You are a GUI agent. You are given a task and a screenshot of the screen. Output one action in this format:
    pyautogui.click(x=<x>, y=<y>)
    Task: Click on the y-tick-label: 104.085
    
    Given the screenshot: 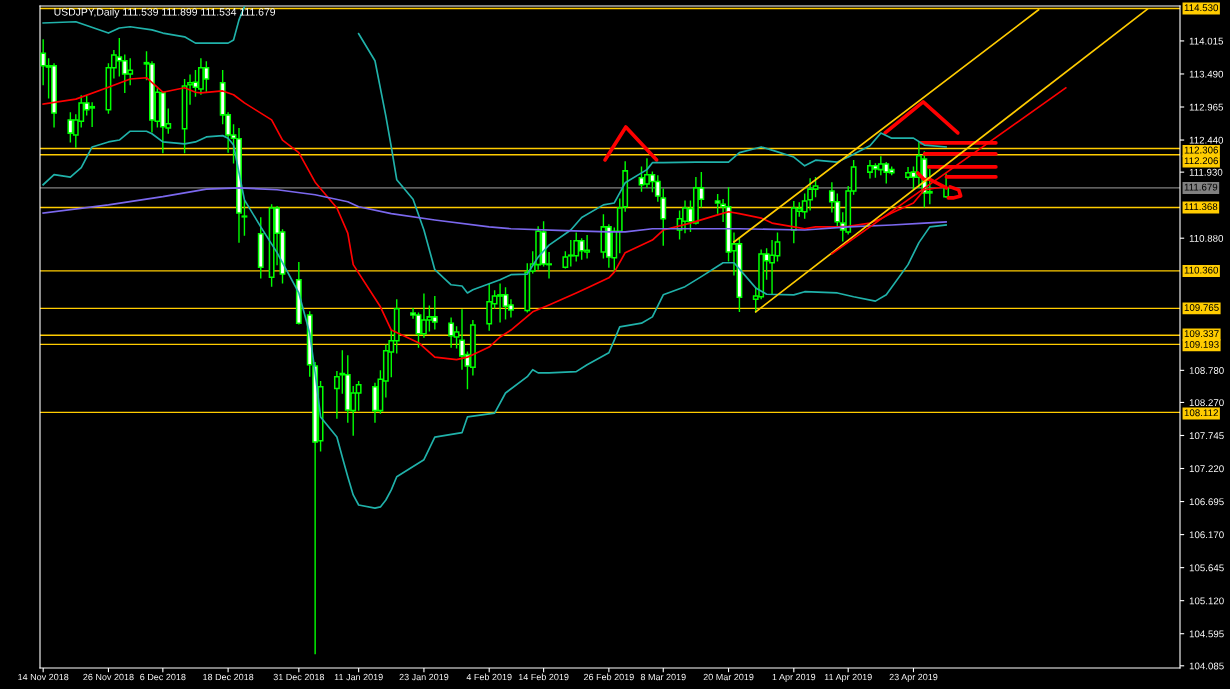 What is the action you would take?
    pyautogui.click(x=1206, y=666)
    